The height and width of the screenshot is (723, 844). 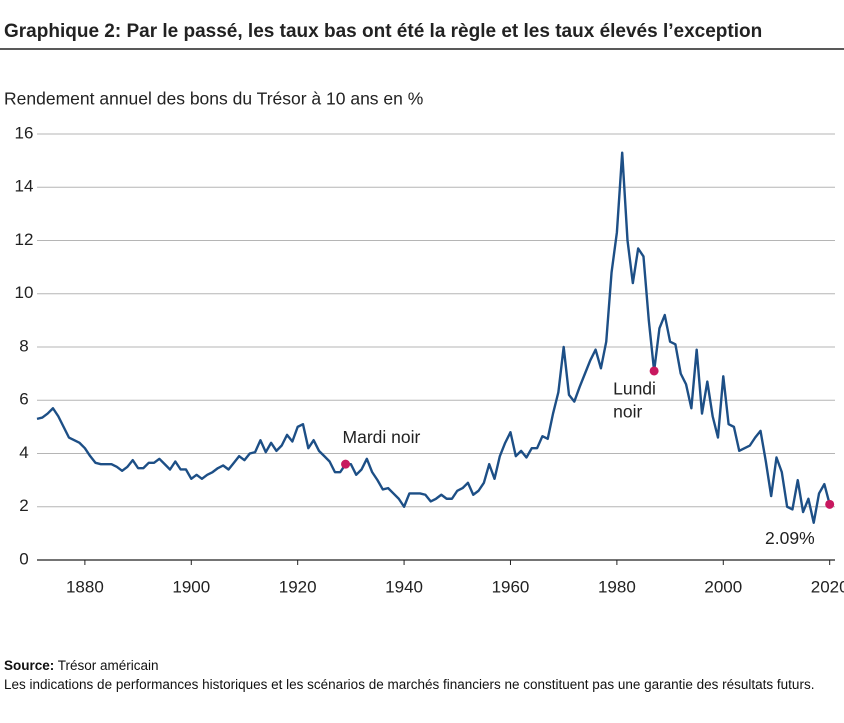 What do you see at coordinates (382, 437) in the screenshot?
I see `annotation: Mardi noir` at bounding box center [382, 437].